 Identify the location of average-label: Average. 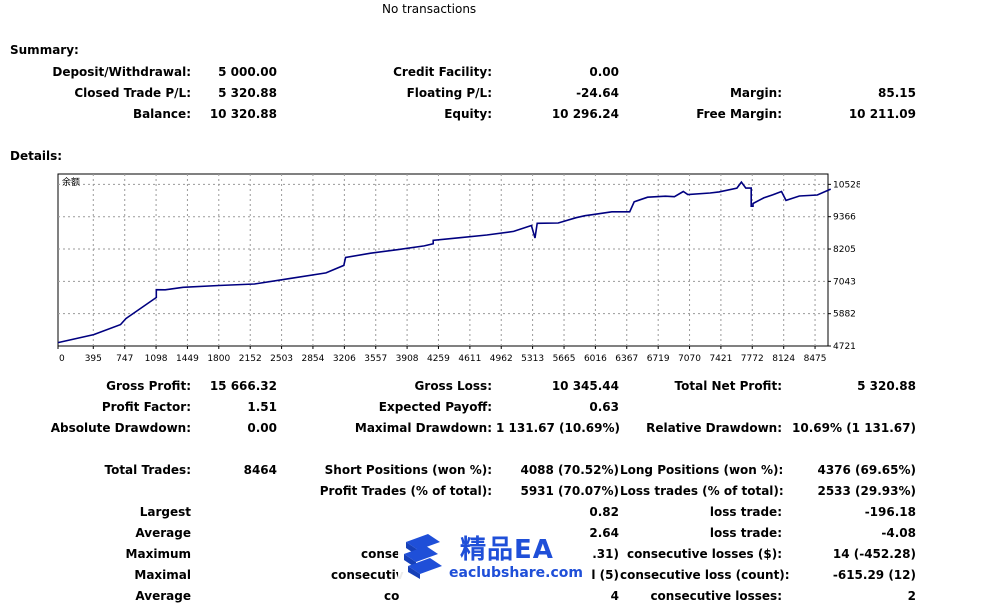
(163, 533).